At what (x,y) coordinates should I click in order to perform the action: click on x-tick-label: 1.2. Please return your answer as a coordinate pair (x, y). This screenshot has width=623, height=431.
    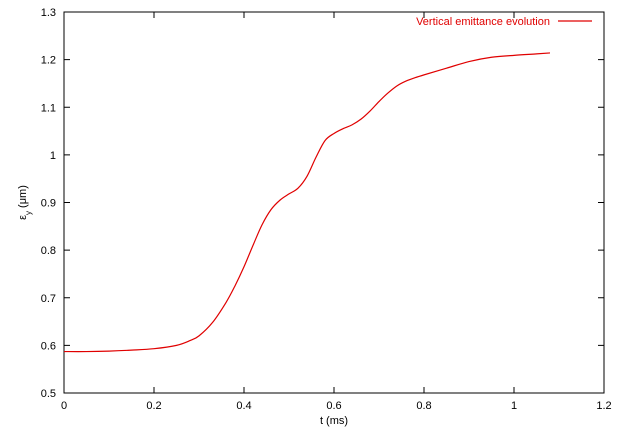
    Looking at the image, I should click on (603, 406).